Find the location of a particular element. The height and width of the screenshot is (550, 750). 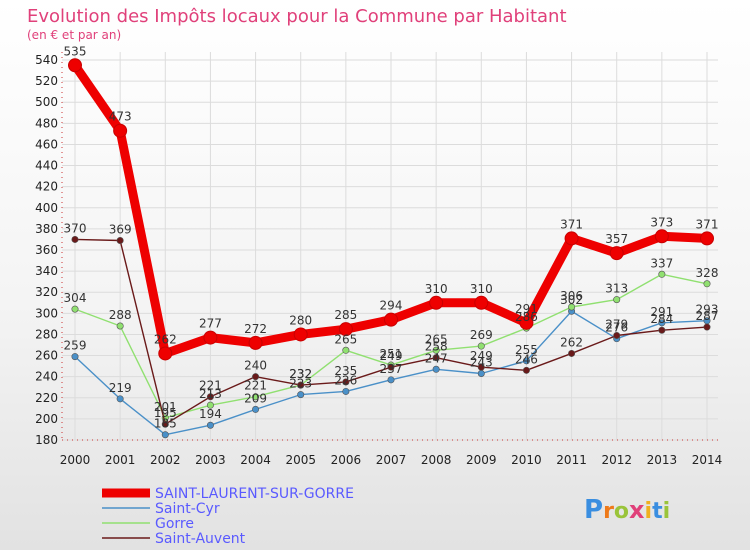

y-tick-label: 460 is located at coordinates (46, 144).